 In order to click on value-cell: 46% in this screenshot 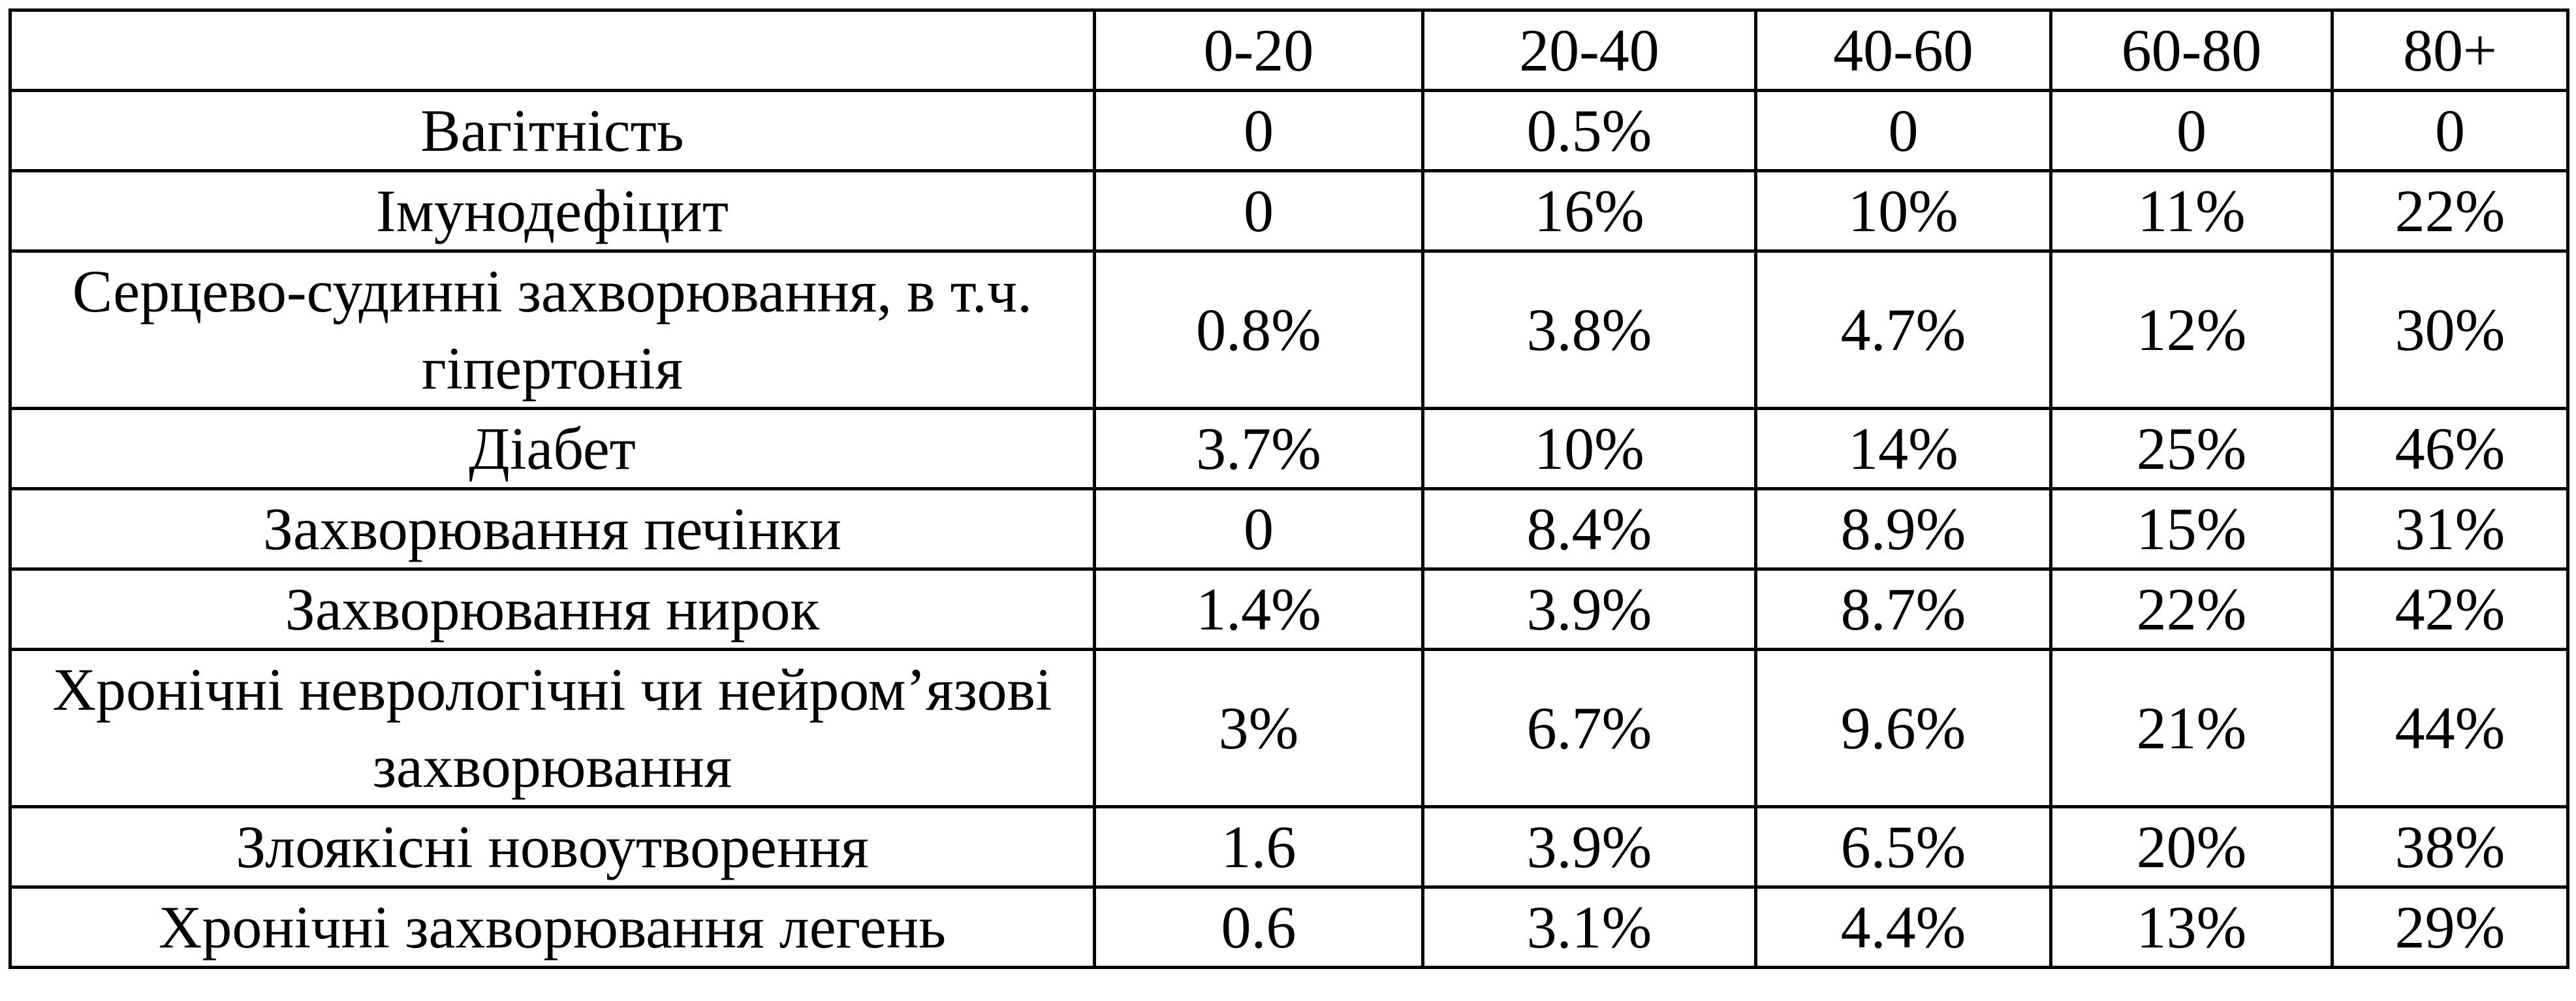, I will do `click(2450, 448)`.